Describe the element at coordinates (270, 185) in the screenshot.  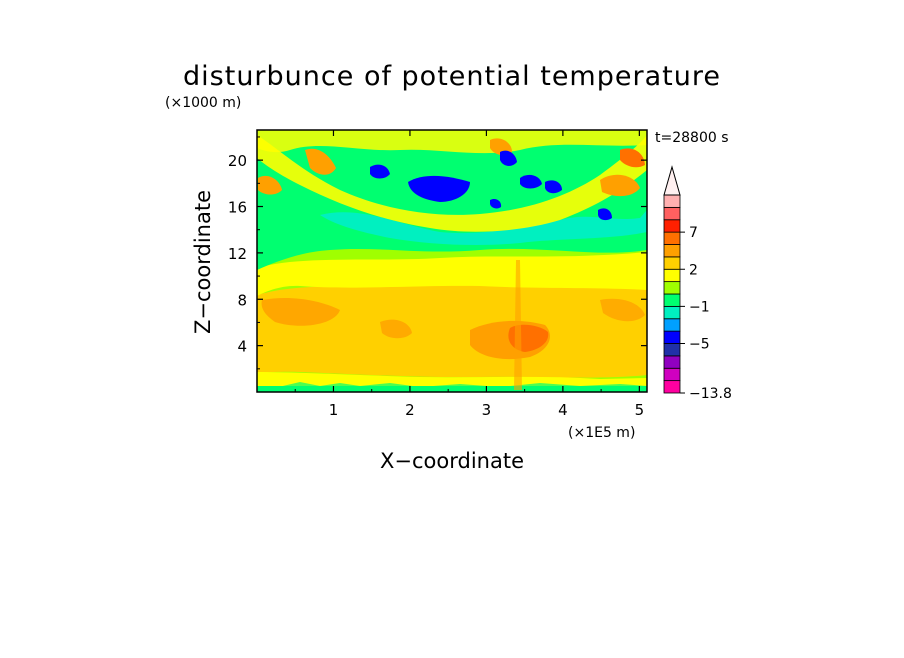
I see `field-upper-orange-left2` at that location.